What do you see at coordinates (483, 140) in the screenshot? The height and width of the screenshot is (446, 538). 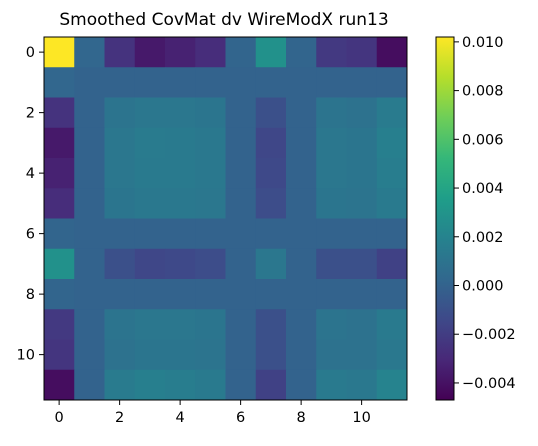 I see `colorbar-tick-label: 0.006` at bounding box center [483, 140].